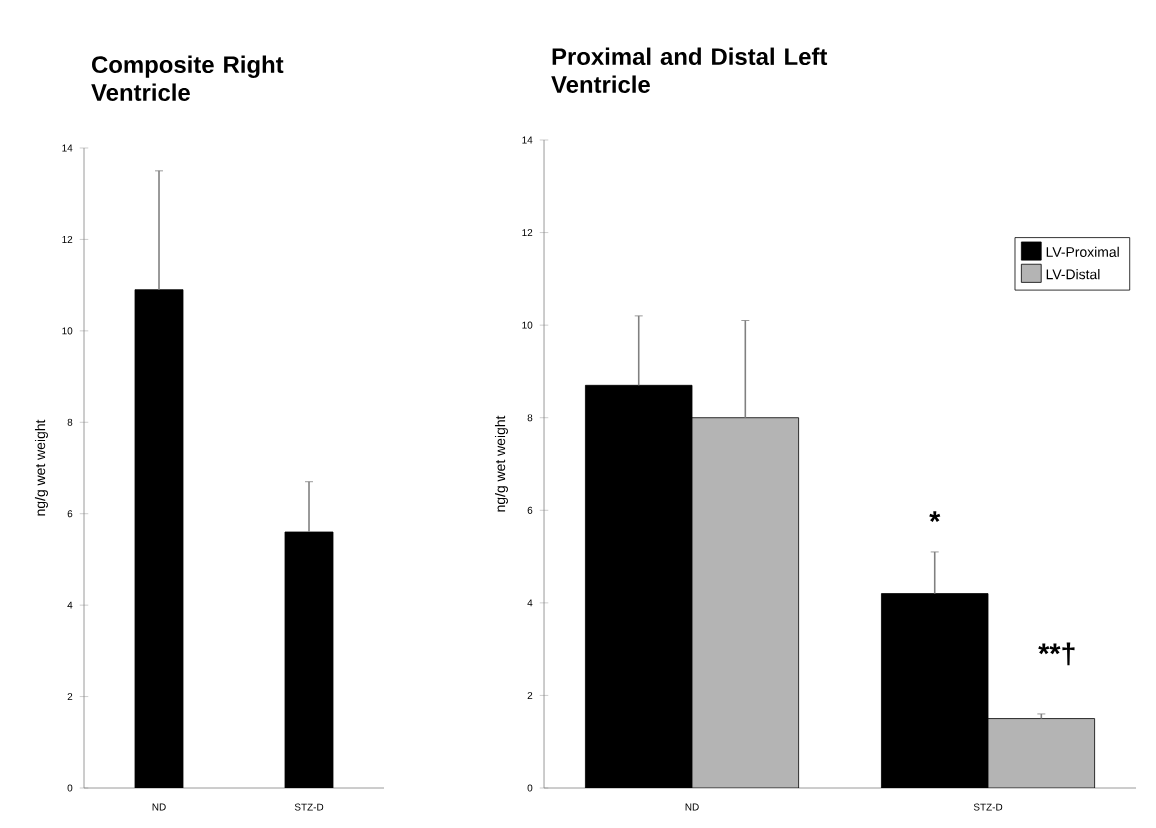  I want to click on chart-title: Composite Right Ventricle, so click(187, 78).